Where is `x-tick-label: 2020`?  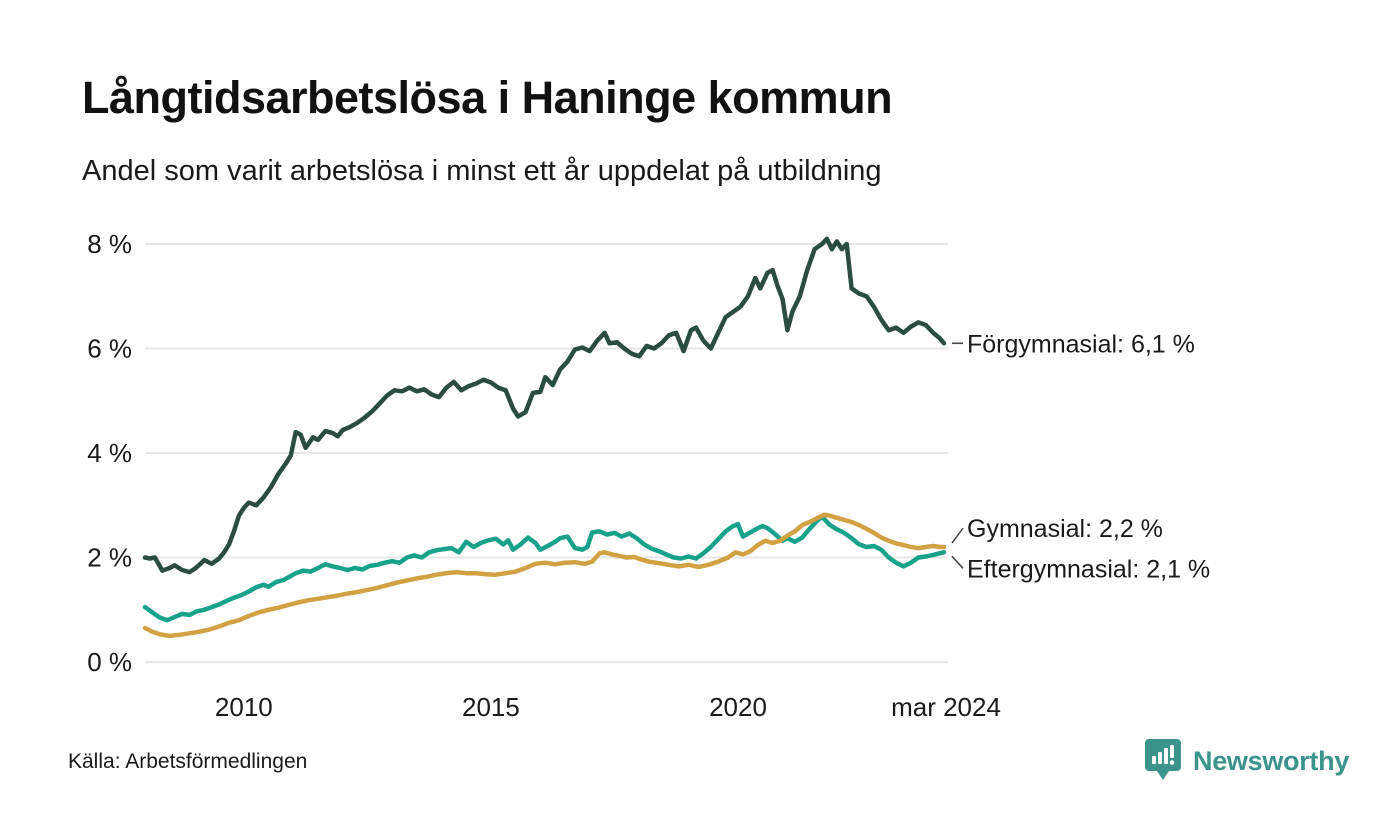 x-tick-label: 2020 is located at coordinates (738, 707).